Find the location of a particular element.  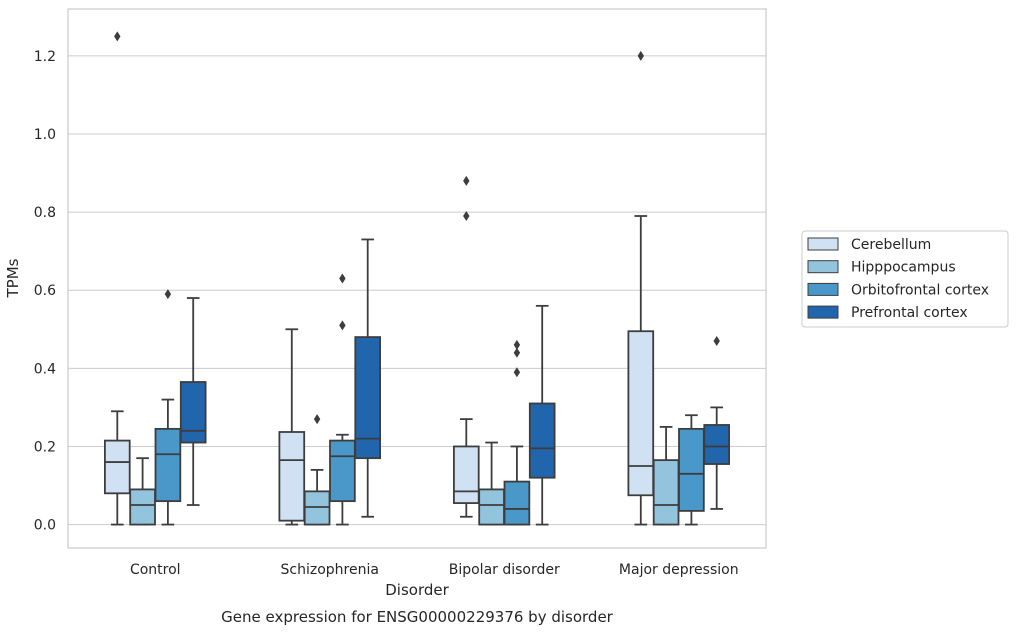

x-tick-label: Schizophrenia is located at coordinates (330, 570).